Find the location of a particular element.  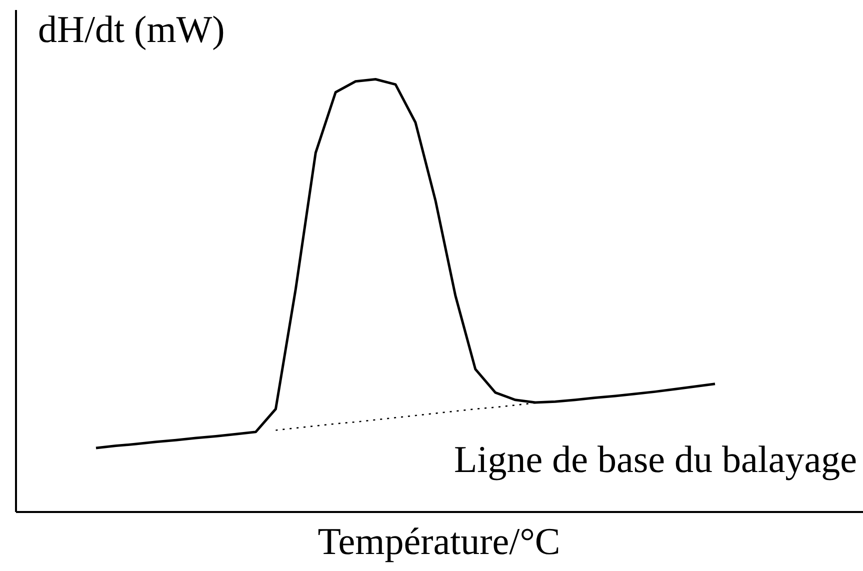

x-axis-title: Température/°C is located at coordinates (439, 542).